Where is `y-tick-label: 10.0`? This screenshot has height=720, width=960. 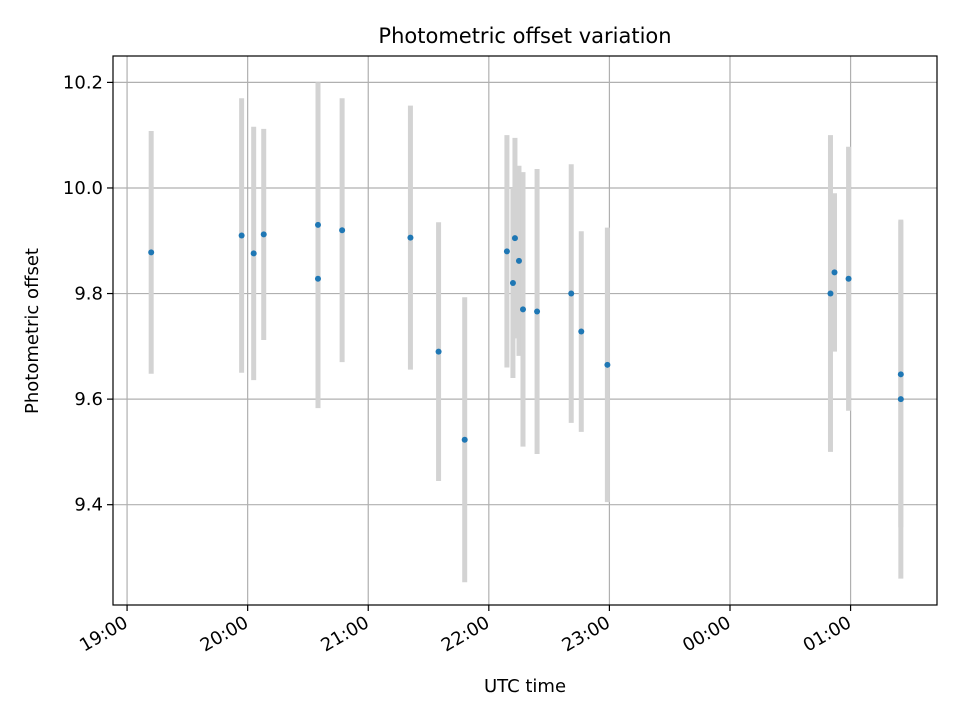
y-tick-label: 10.0 is located at coordinates (83, 188).